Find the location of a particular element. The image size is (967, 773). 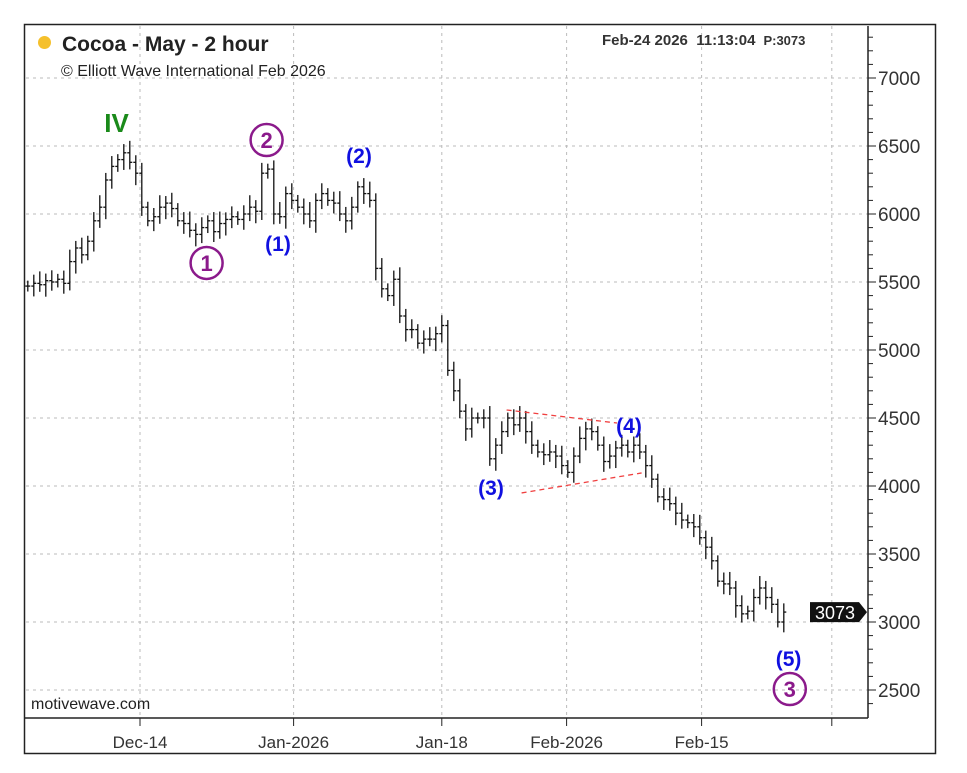

chart-title: Cocoa - May - 2 hour is located at coordinates (165, 44).